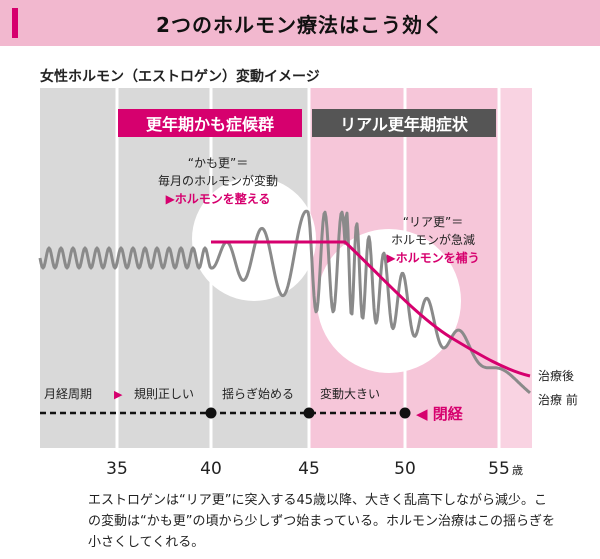 The width and height of the screenshot is (600, 559). What do you see at coordinates (164, 393) in the screenshot?
I see `cycle-stage-regular: 規則正しい` at bounding box center [164, 393].